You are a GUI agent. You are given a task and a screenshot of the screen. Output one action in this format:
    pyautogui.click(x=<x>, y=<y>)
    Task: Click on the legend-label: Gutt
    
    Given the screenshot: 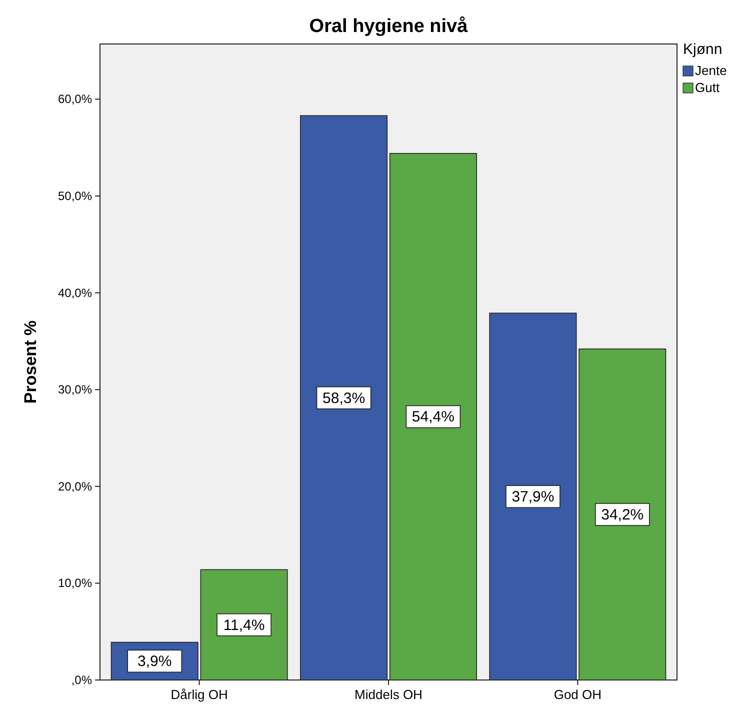 What is the action you would take?
    pyautogui.click(x=707, y=87)
    